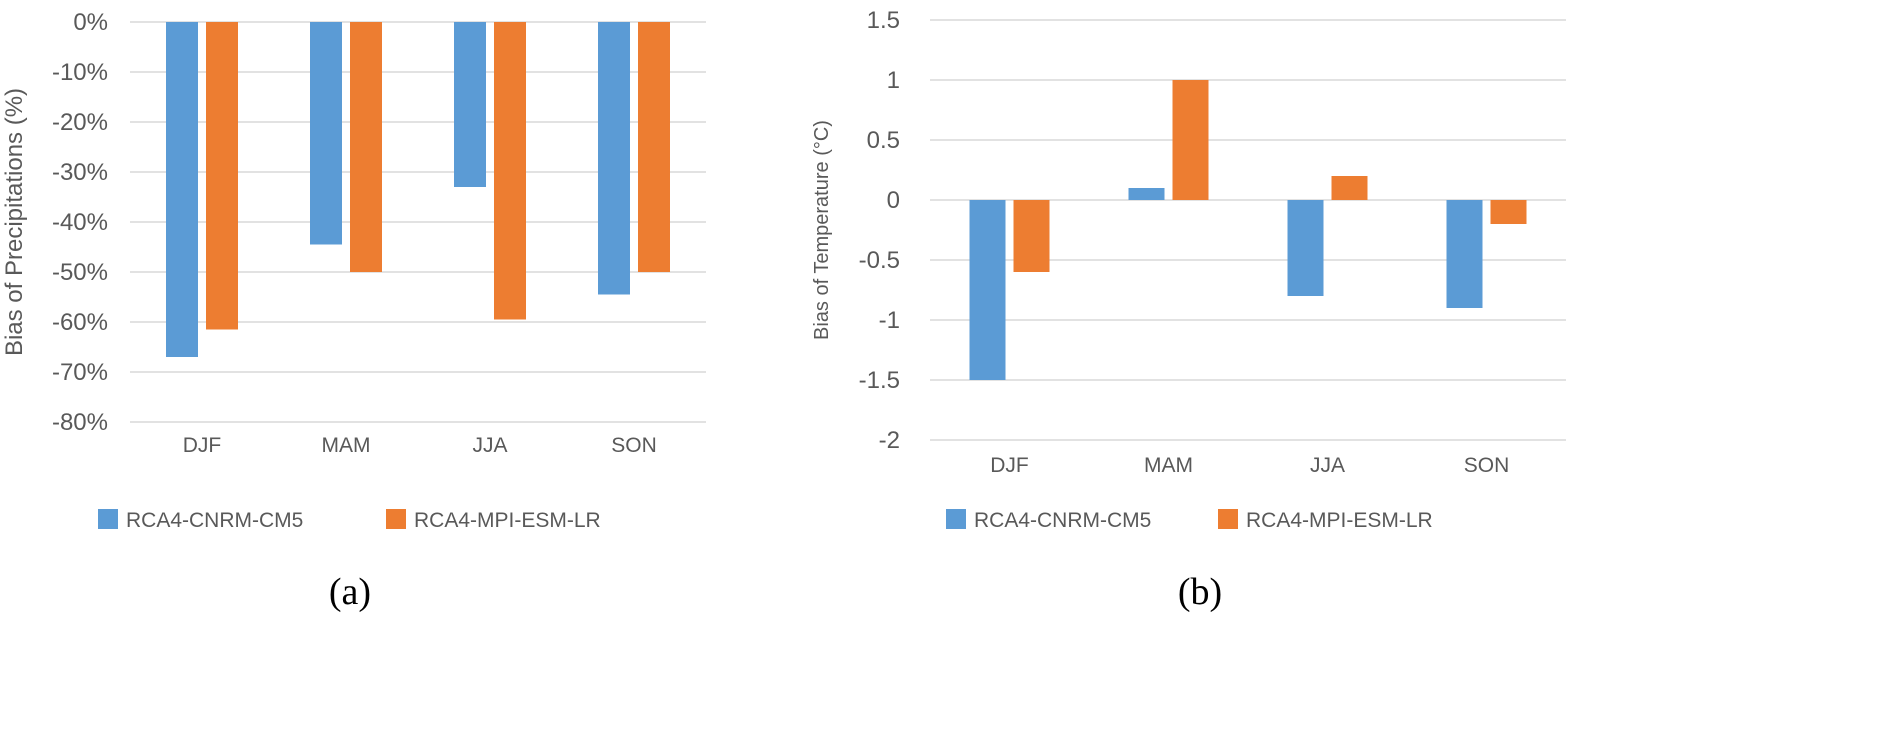 The height and width of the screenshot is (754, 1892). Describe the element at coordinates (80, 172) in the screenshot. I see `y-tick-label: -30%` at that location.